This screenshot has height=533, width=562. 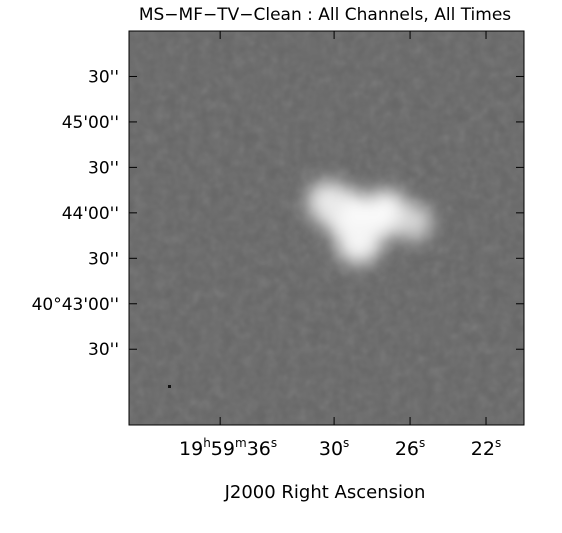 What do you see at coordinates (486, 448) in the screenshot?
I see `x-tick-label: 22s` at bounding box center [486, 448].